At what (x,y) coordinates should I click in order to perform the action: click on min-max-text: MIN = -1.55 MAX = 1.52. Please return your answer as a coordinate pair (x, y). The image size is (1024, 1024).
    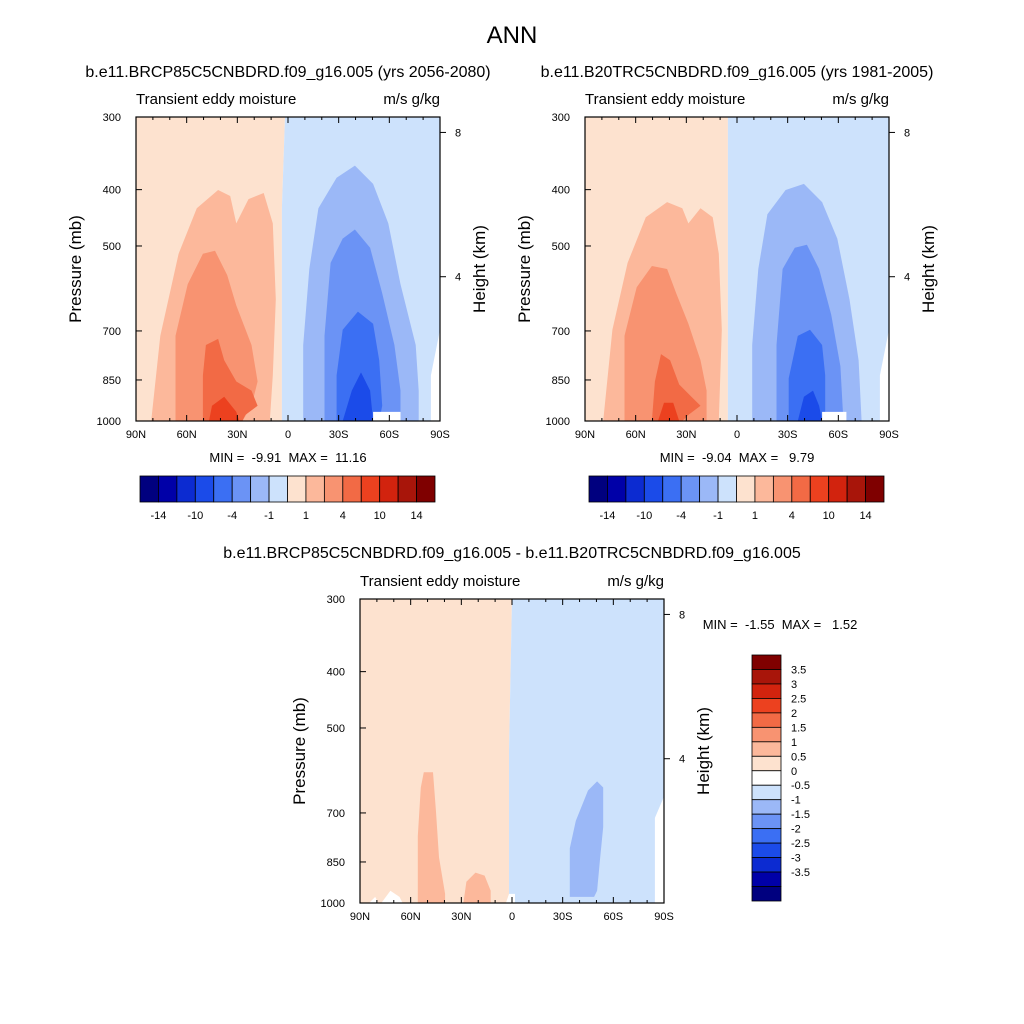
    Looking at the image, I should click on (780, 624).